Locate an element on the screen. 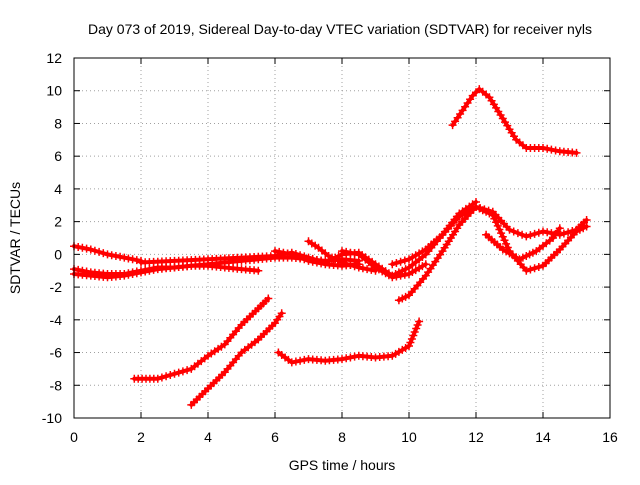 This screenshot has width=640, height=485. y-tick-label: -4 is located at coordinates (56, 320).